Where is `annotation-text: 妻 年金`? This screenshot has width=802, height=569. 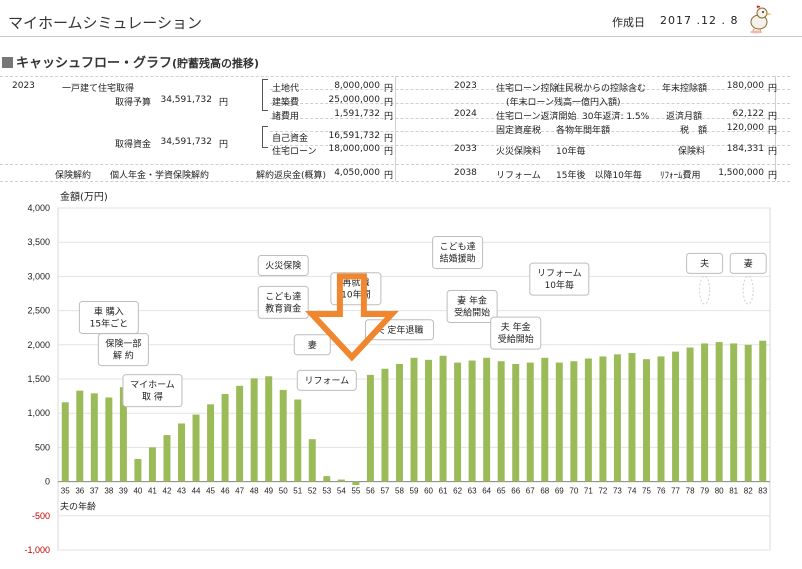
annotation-text: 妻 年金 is located at coordinates (472, 300).